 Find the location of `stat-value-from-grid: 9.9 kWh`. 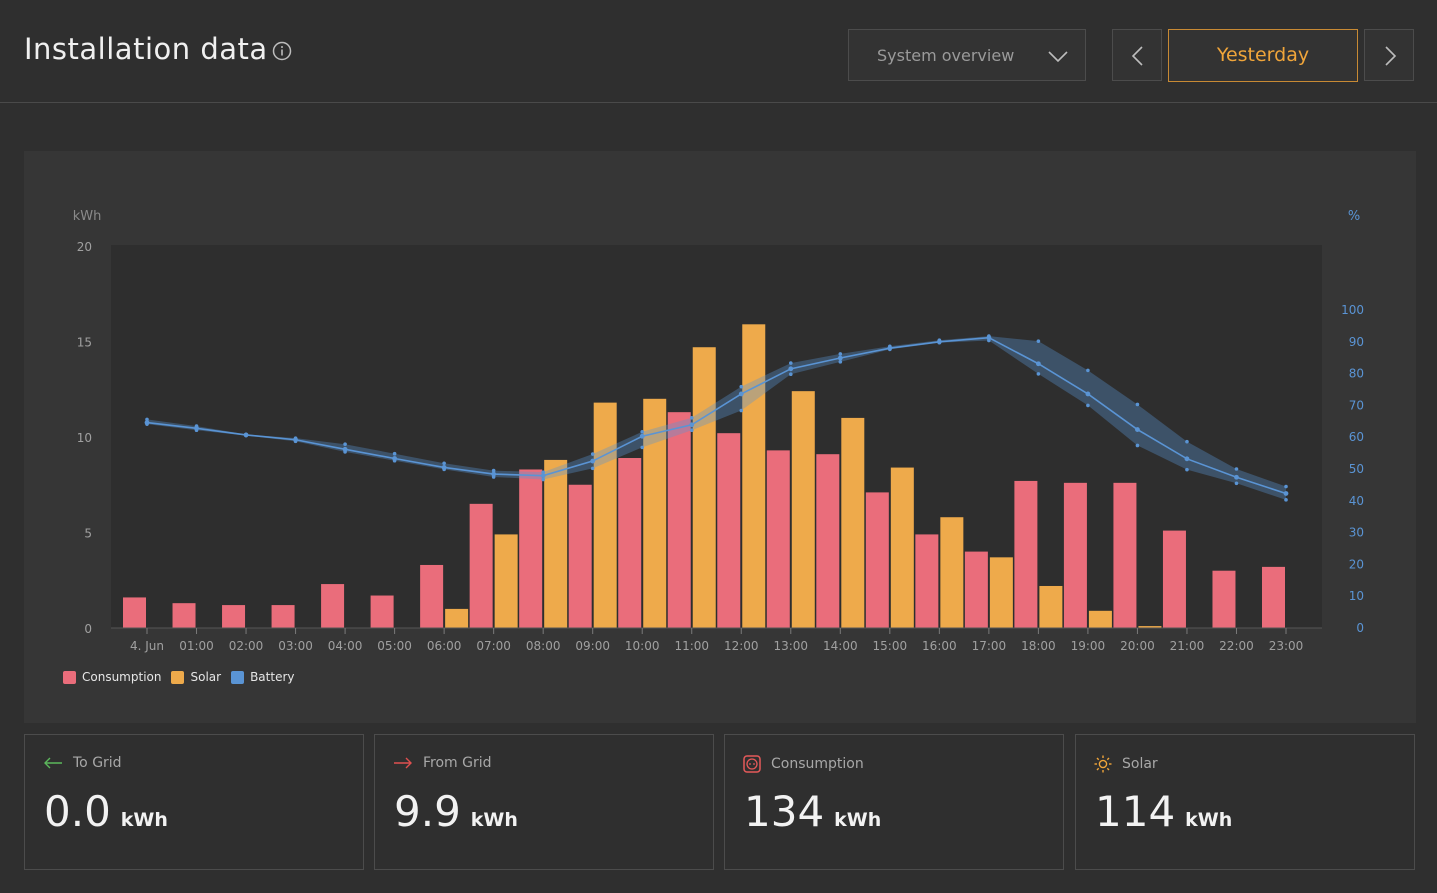

stat-value-from-grid: 9.9 kWh is located at coordinates (456, 811).